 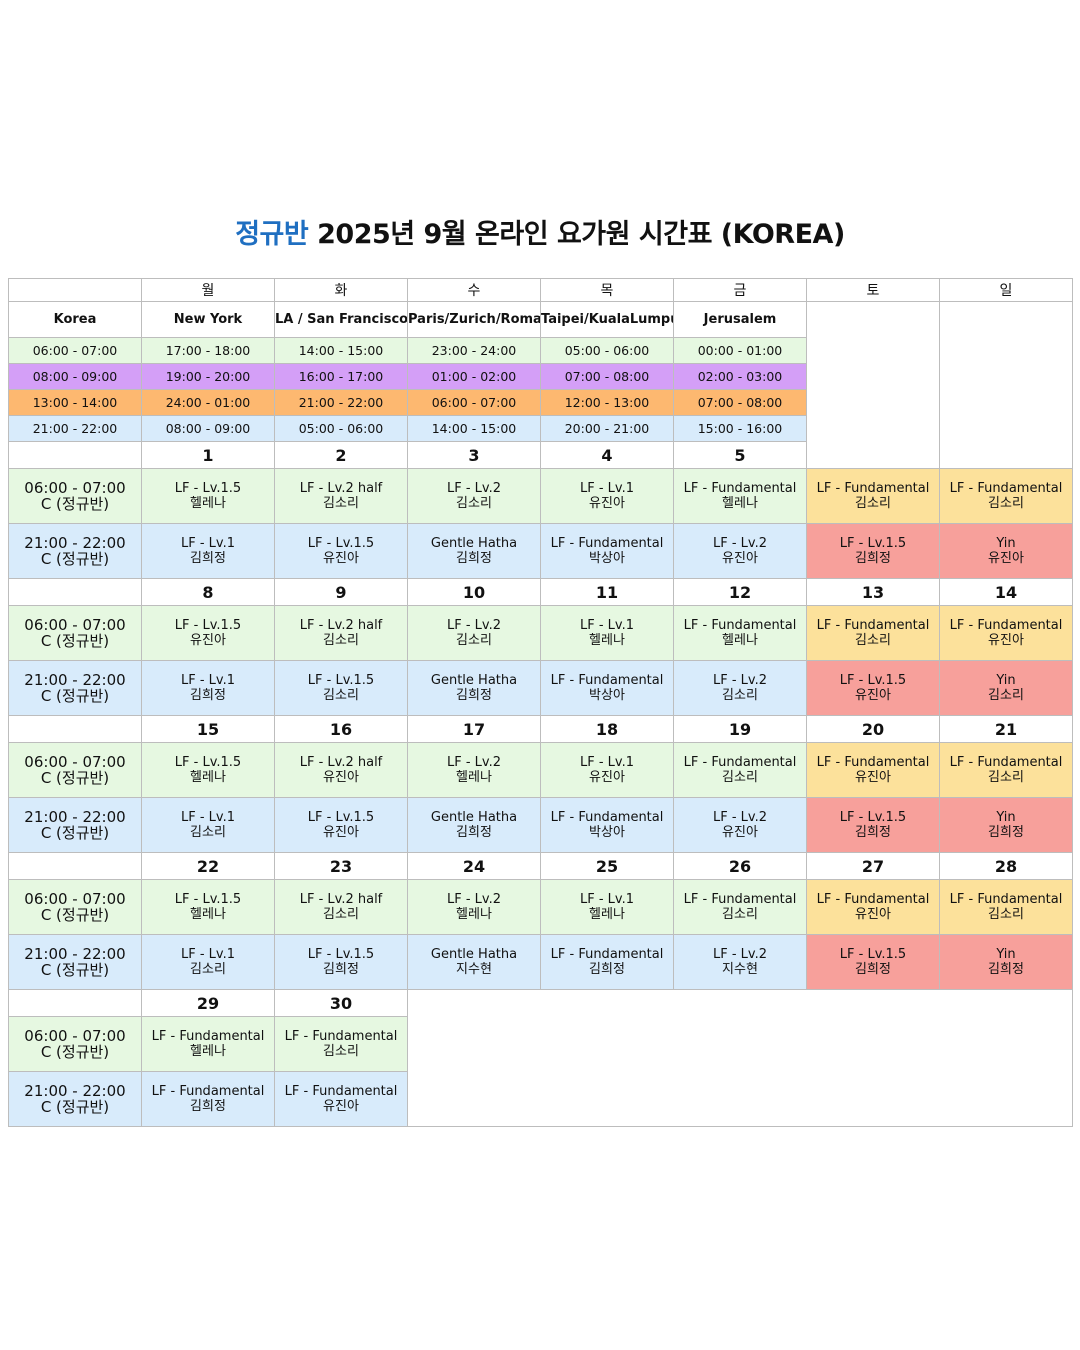 I want to click on date-row: 29 30, so click(x=540, y=1058).